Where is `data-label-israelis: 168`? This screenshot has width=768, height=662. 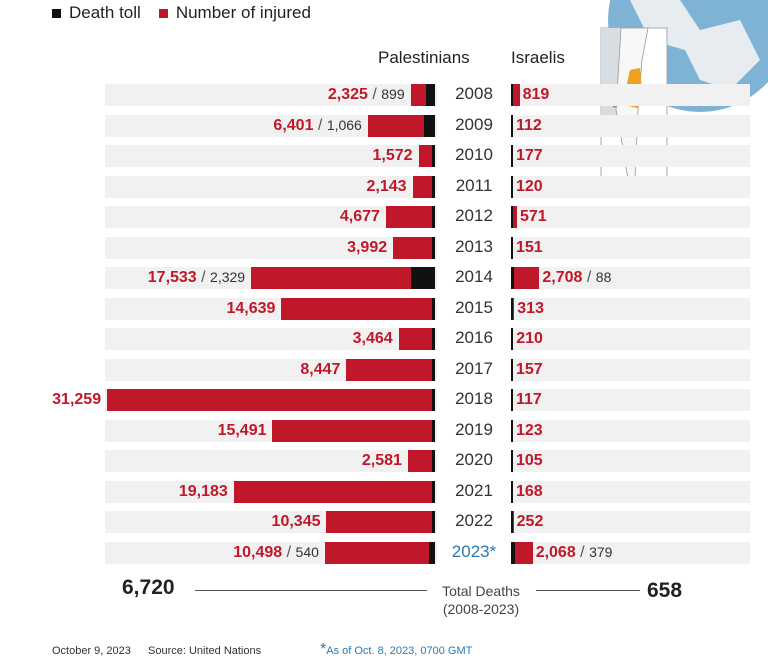
data-label-israelis: 168 is located at coordinates (529, 492).